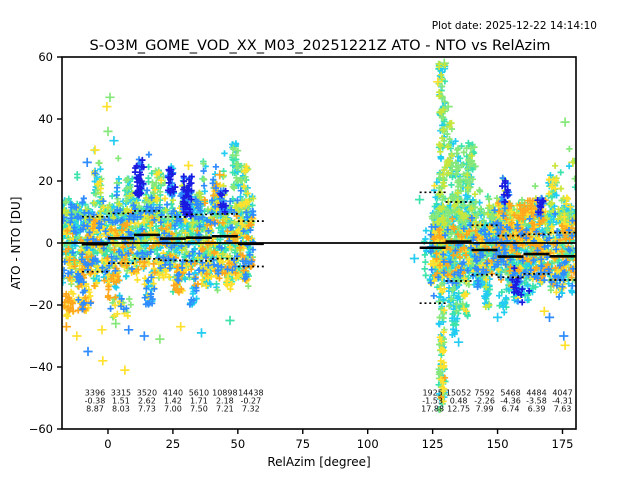 Image resolution: width=640 pixels, height=480 pixels. Describe the element at coordinates (484, 393) in the screenshot. I see `bin-stat-value: 7592` at that location.